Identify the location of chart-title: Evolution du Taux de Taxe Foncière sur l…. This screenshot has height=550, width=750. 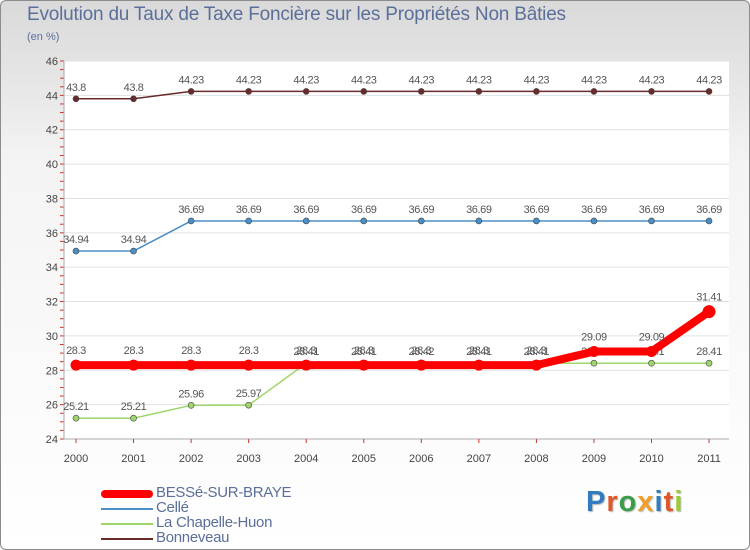
(296, 14).